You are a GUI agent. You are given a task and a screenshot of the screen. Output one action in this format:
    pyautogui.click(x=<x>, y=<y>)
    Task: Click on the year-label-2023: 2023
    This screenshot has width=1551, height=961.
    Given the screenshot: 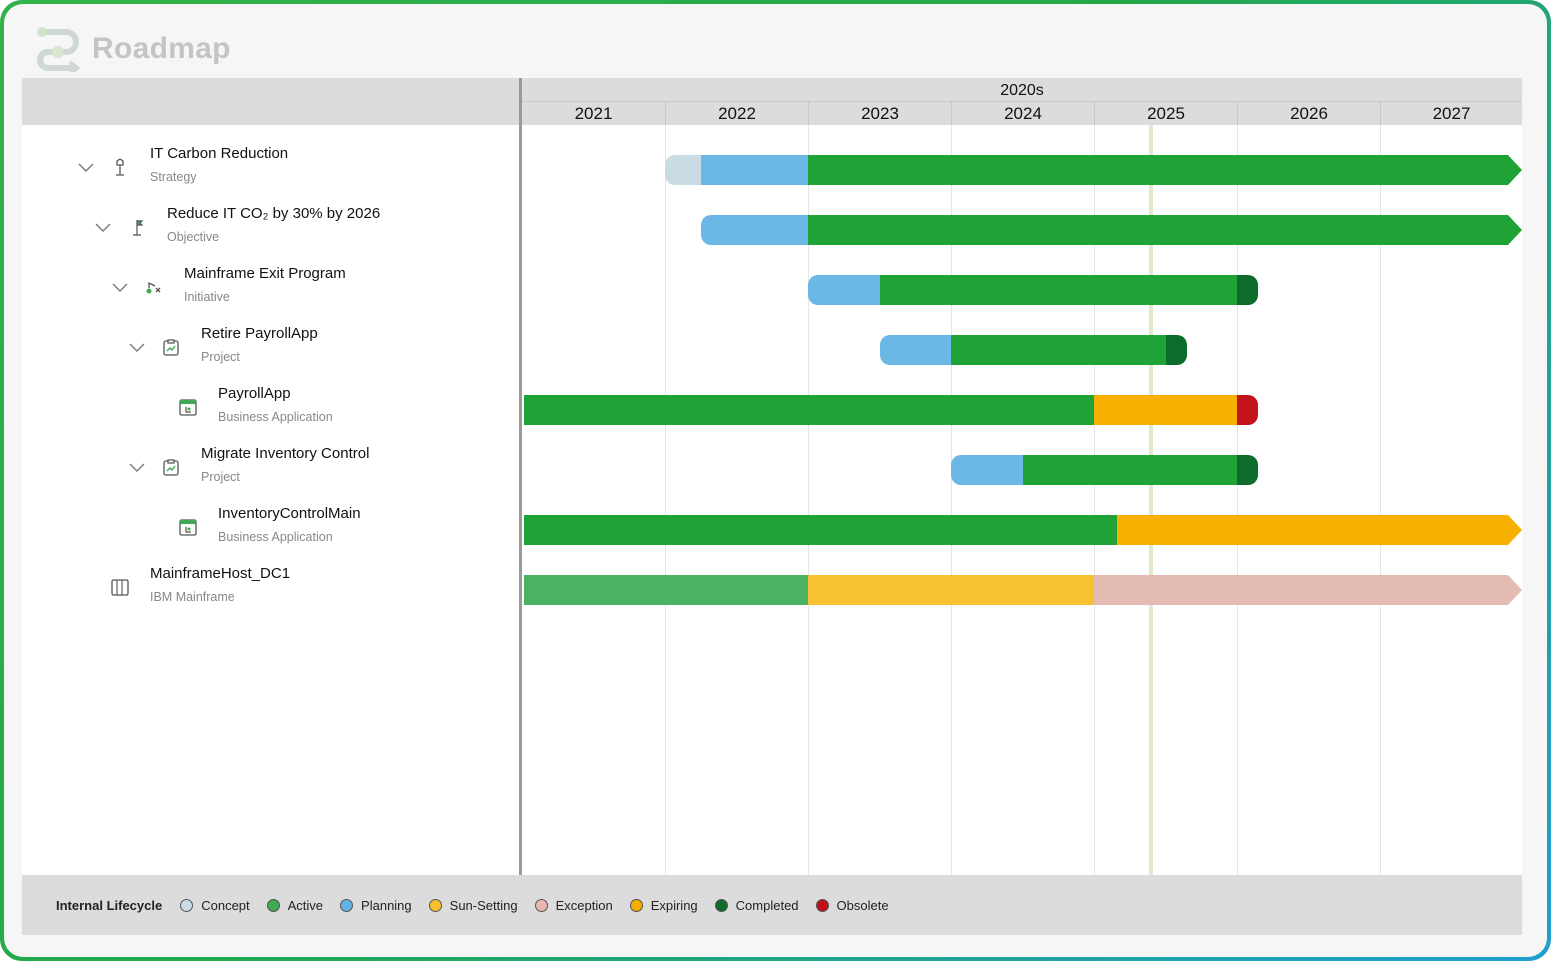 What is the action you would take?
    pyautogui.click(x=879, y=114)
    